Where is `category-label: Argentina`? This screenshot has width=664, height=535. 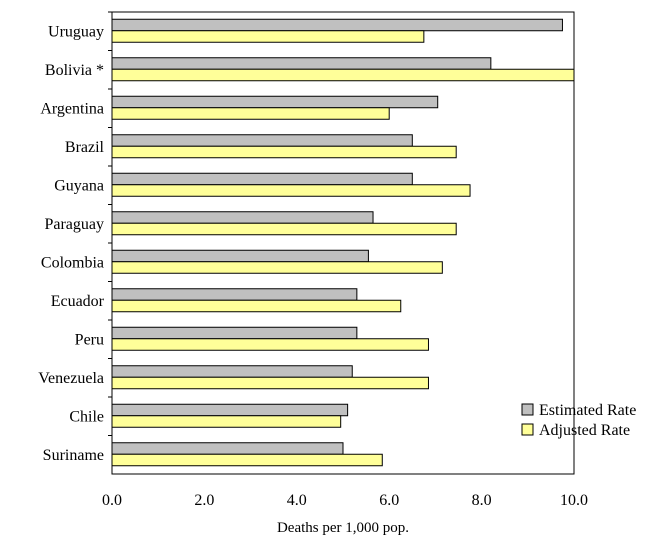 category-label: Argentina is located at coordinates (72, 108).